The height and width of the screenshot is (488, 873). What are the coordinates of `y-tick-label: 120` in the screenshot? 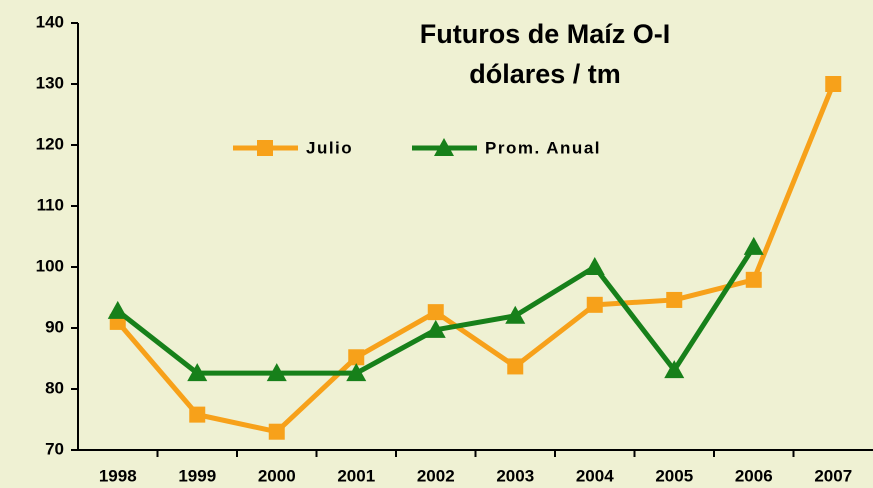 It's located at (50, 143).